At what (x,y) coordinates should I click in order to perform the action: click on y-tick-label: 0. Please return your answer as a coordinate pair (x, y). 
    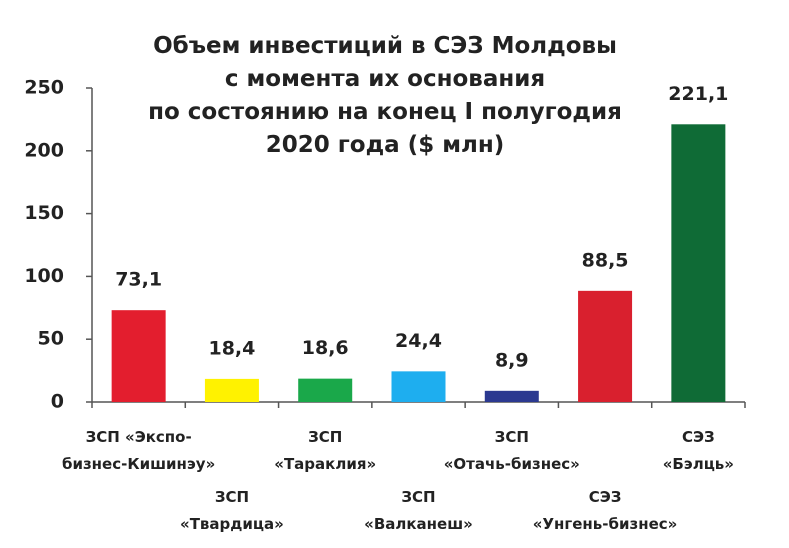
    Looking at the image, I should click on (57, 402).